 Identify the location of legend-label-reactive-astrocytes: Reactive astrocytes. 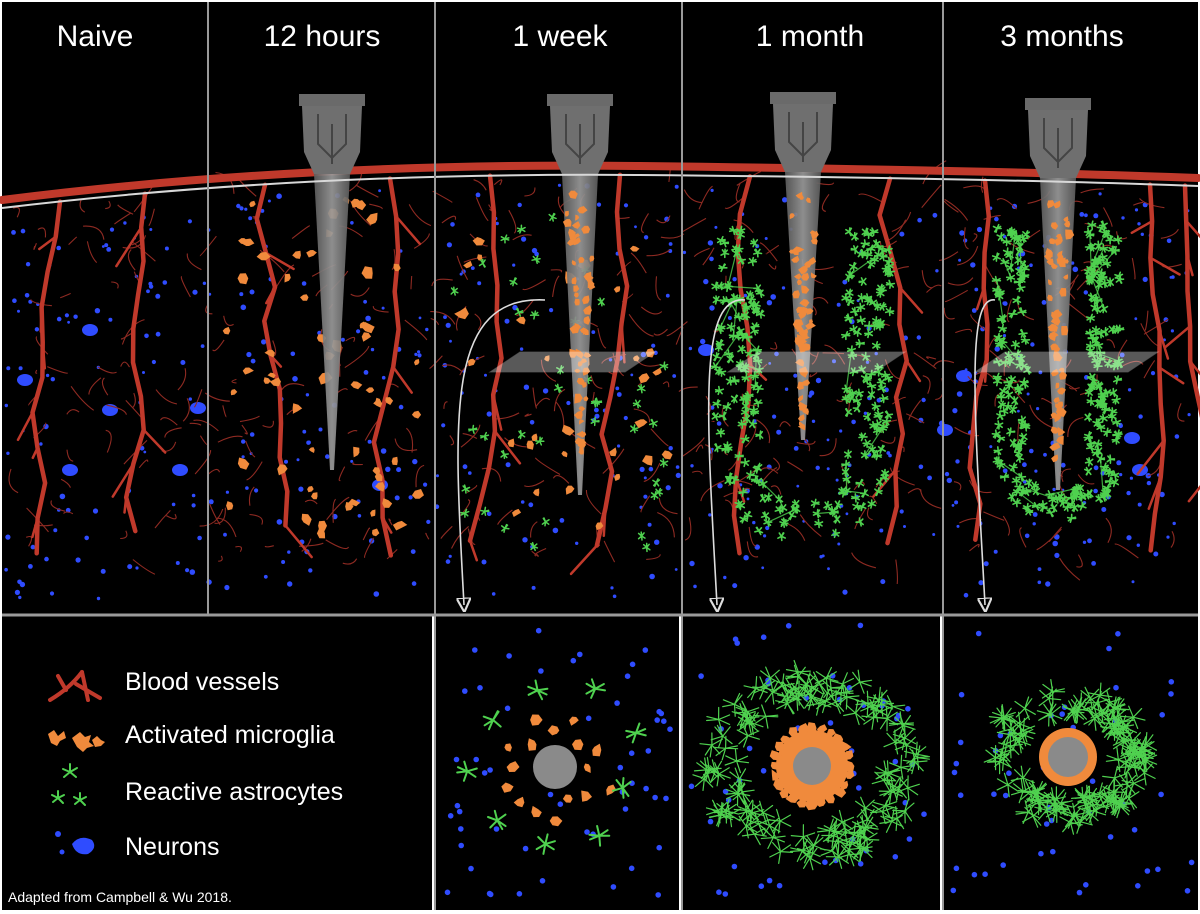
(234, 792).